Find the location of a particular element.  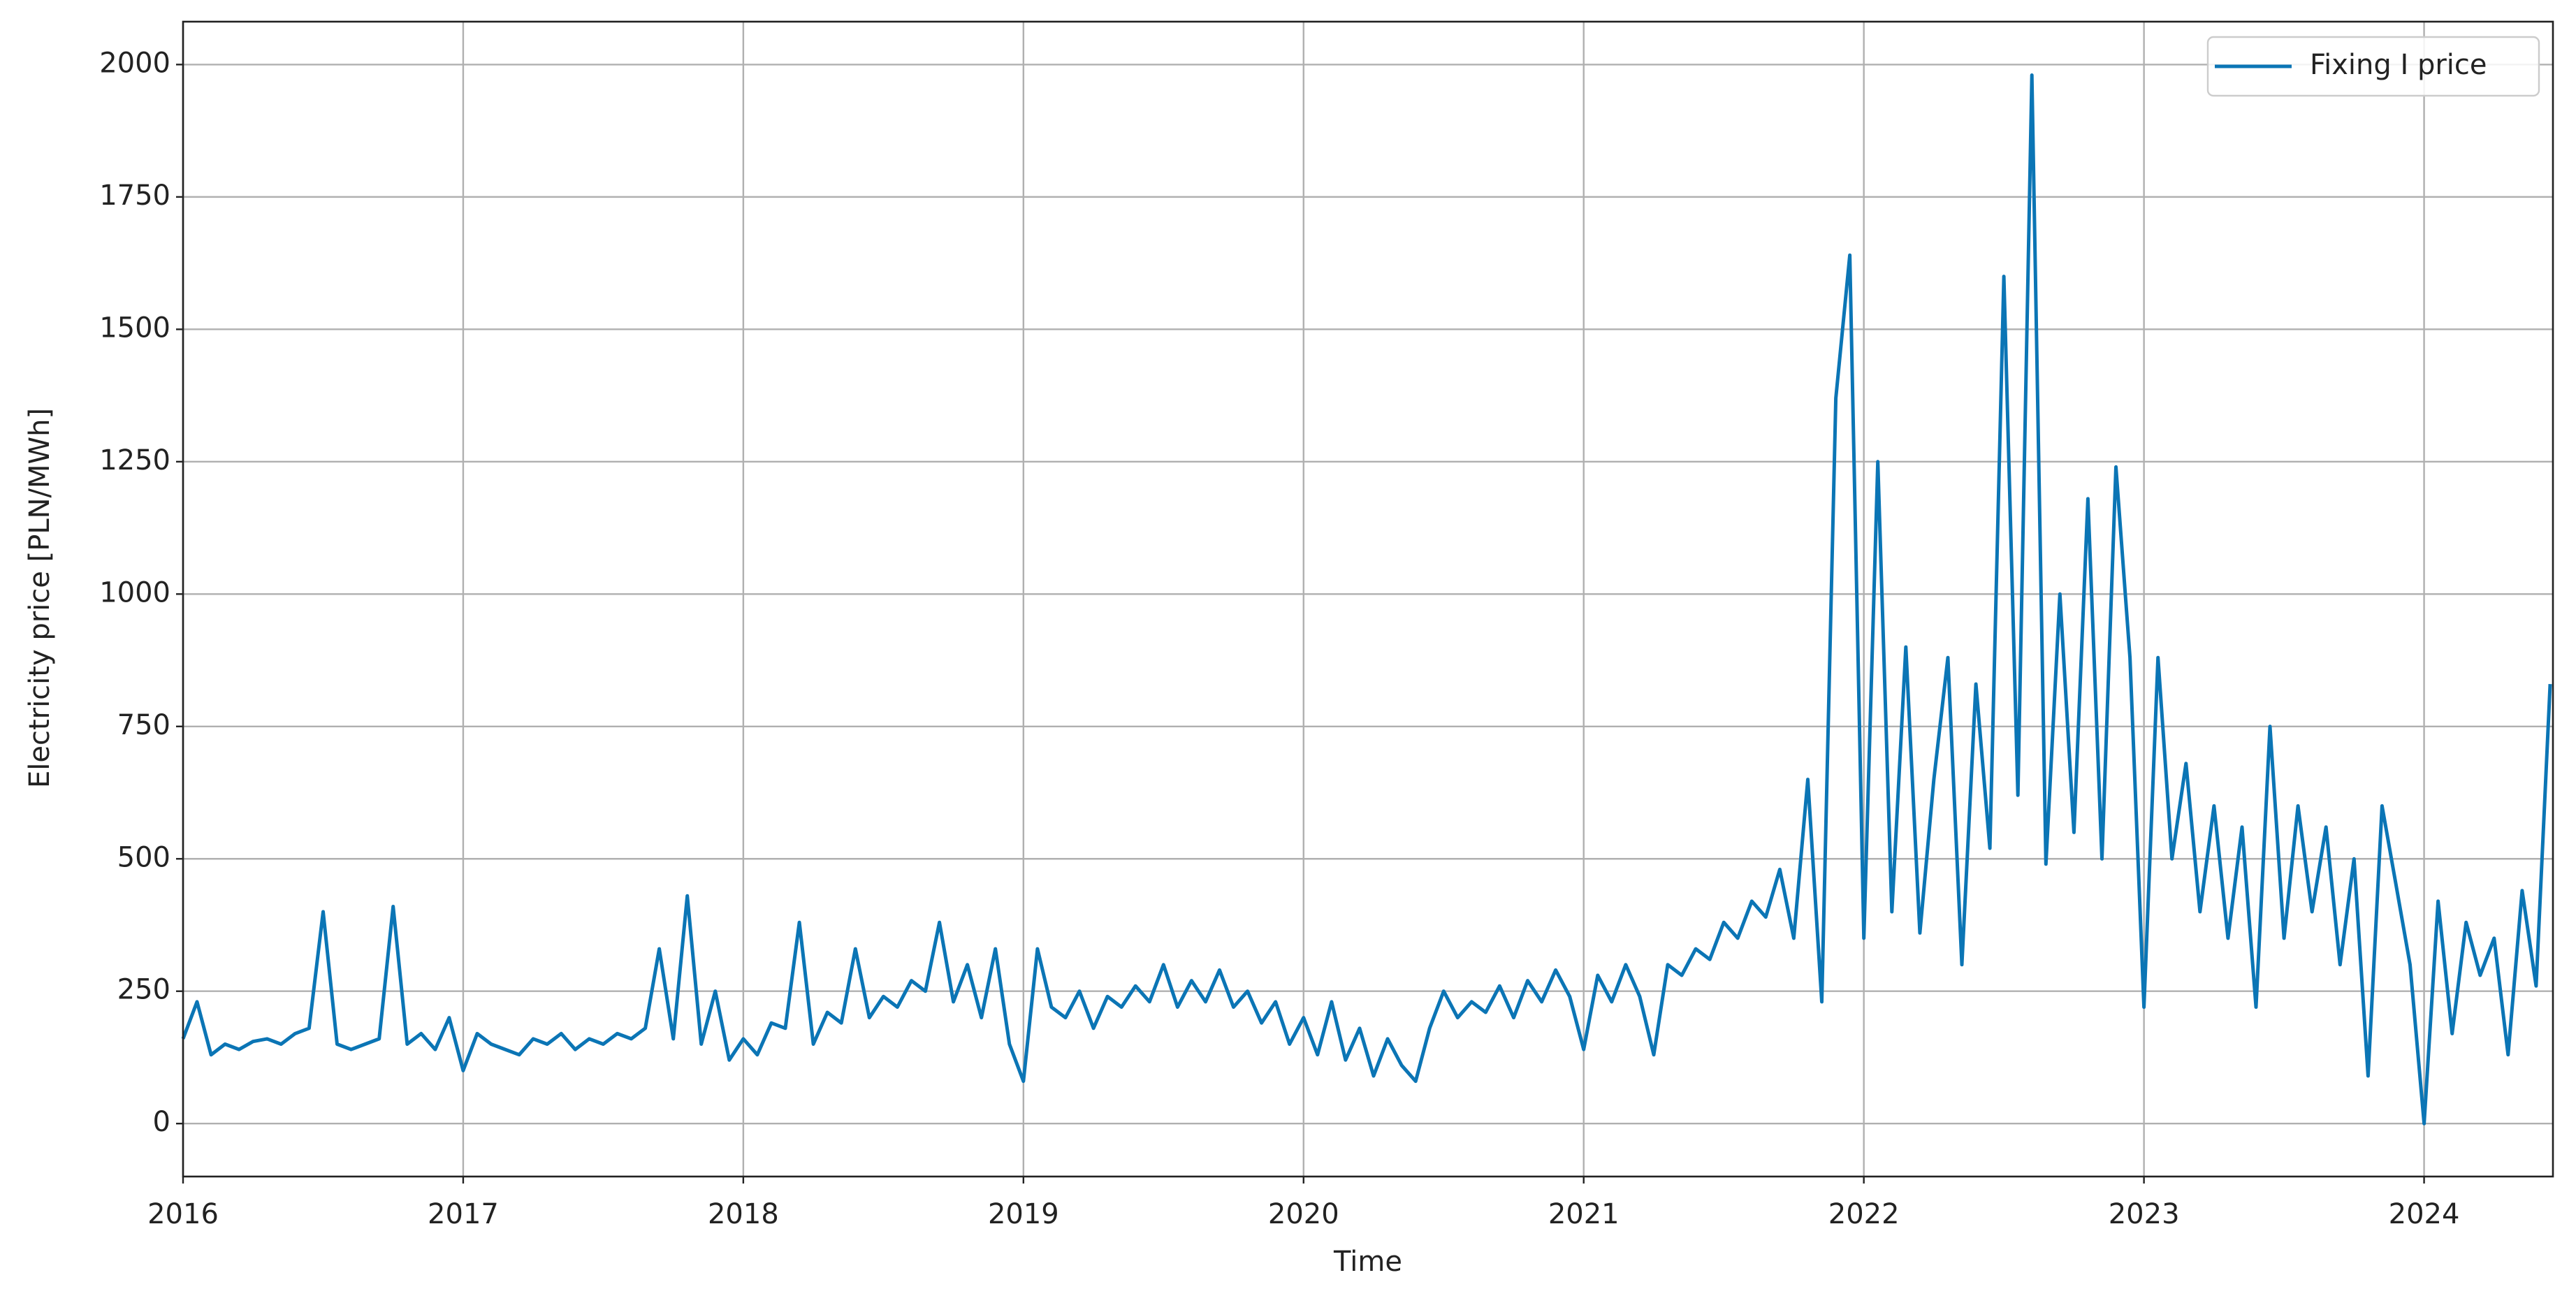

legend-box is located at coordinates (2373, 66).